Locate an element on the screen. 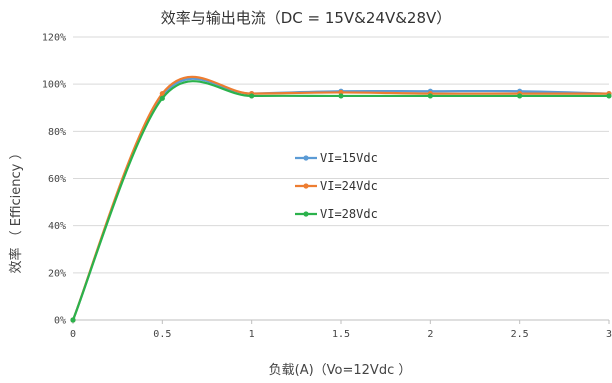  legend-label-0: VI=15Vdc is located at coordinates (349, 158).